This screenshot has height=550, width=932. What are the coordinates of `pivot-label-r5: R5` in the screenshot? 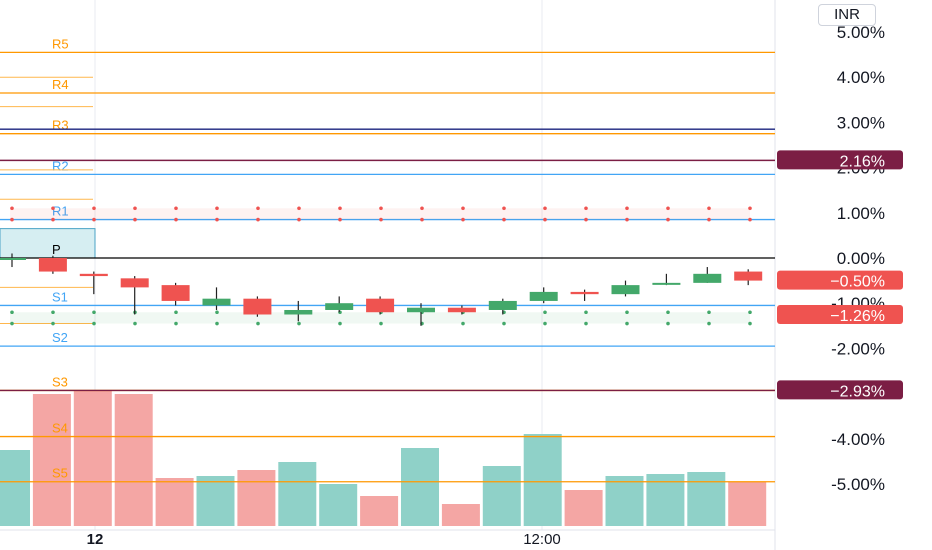 It's located at (60, 43).